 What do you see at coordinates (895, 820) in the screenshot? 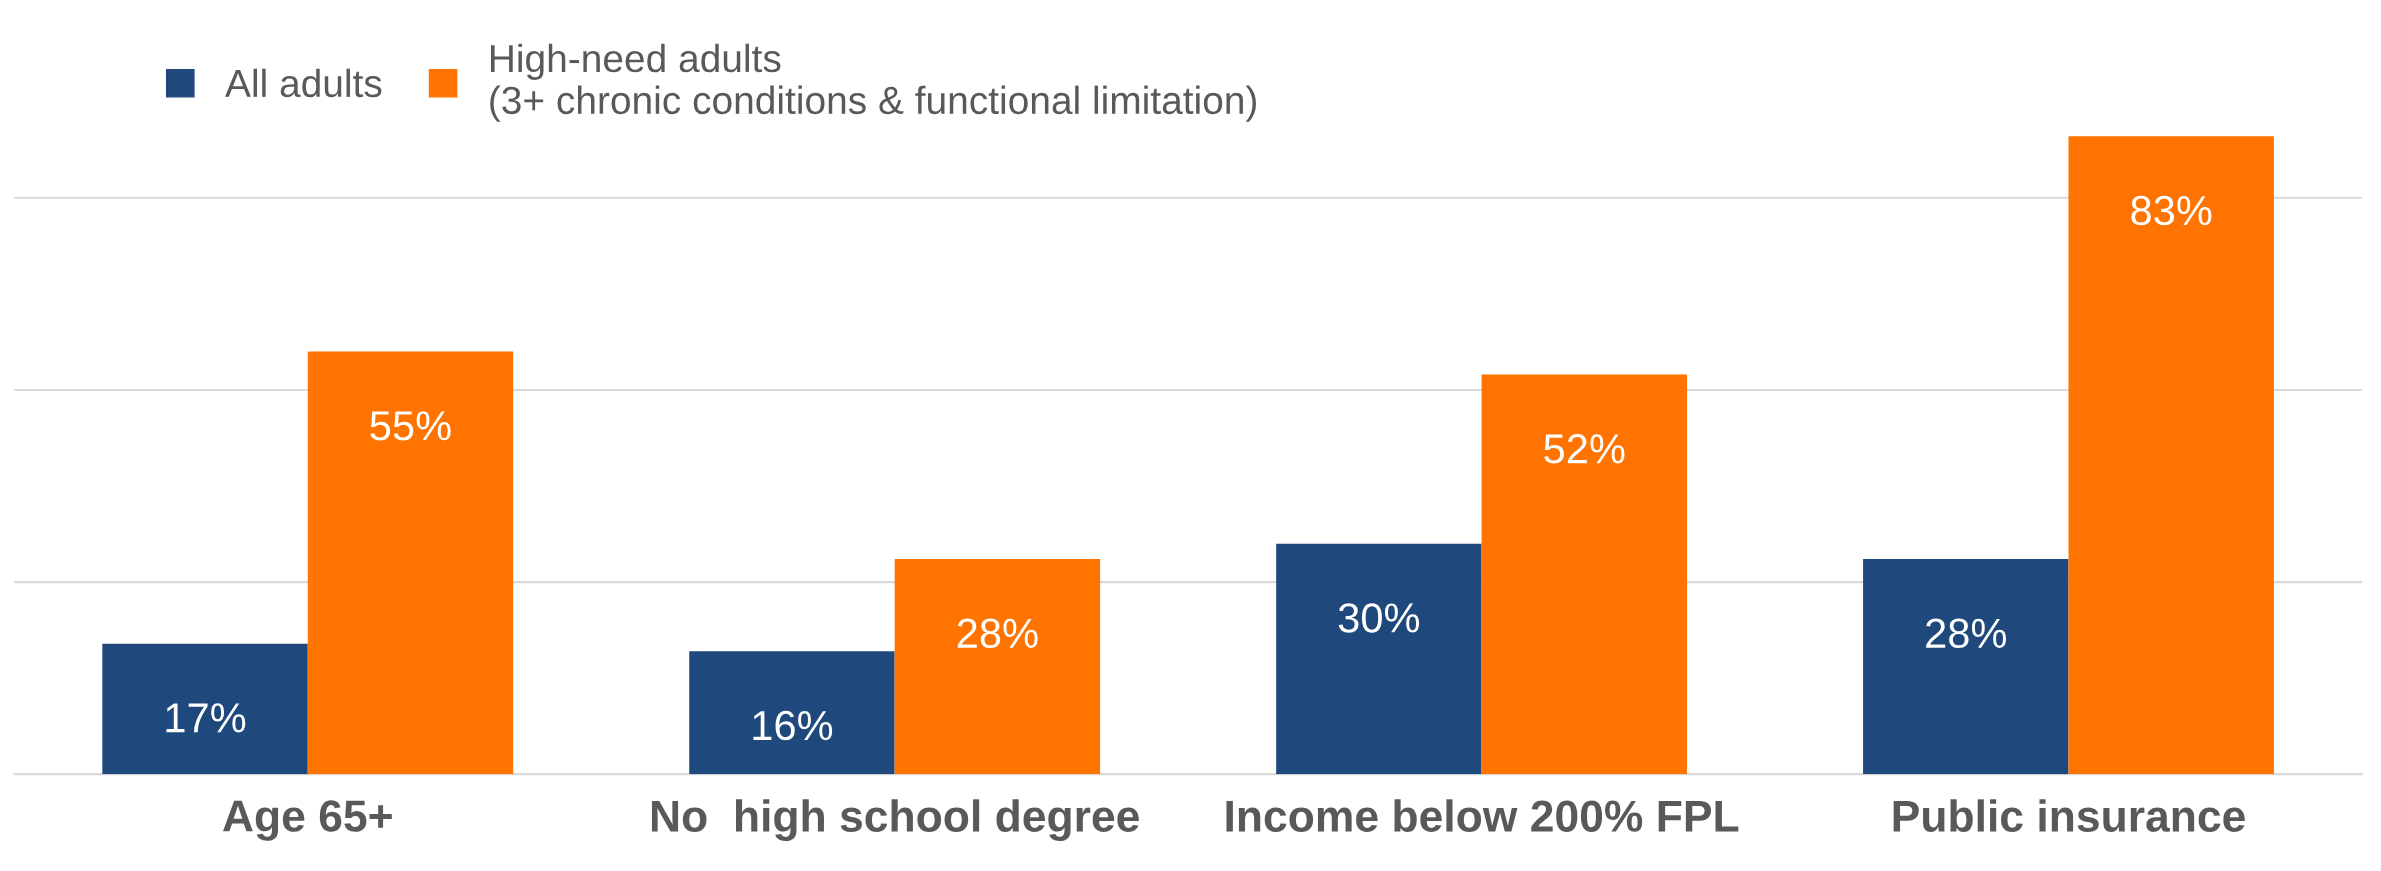
I see `x-tick-label: No high school degree` at bounding box center [895, 820].